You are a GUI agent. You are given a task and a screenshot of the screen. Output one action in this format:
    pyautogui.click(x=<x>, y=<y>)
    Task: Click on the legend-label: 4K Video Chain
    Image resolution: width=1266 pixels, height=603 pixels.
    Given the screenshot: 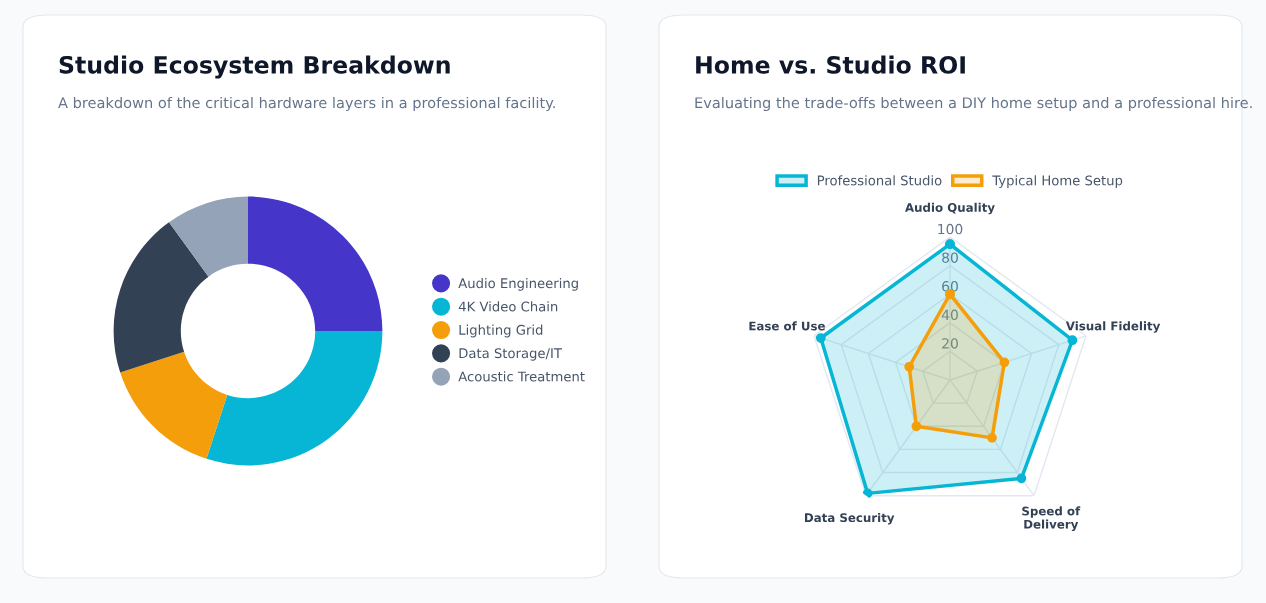 What is the action you would take?
    pyautogui.click(x=508, y=306)
    